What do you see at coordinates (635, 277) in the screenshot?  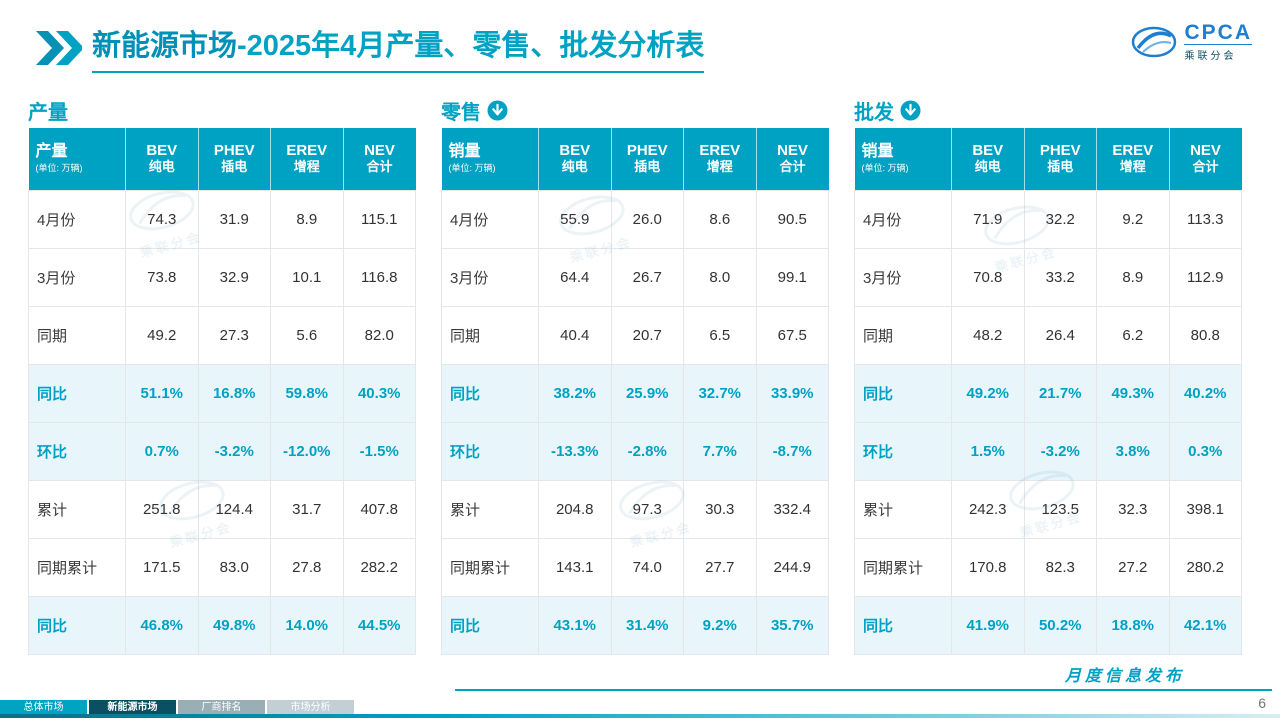 I see `table-row: 3月份 64.4 26.7 8.0 99.1` at bounding box center [635, 277].